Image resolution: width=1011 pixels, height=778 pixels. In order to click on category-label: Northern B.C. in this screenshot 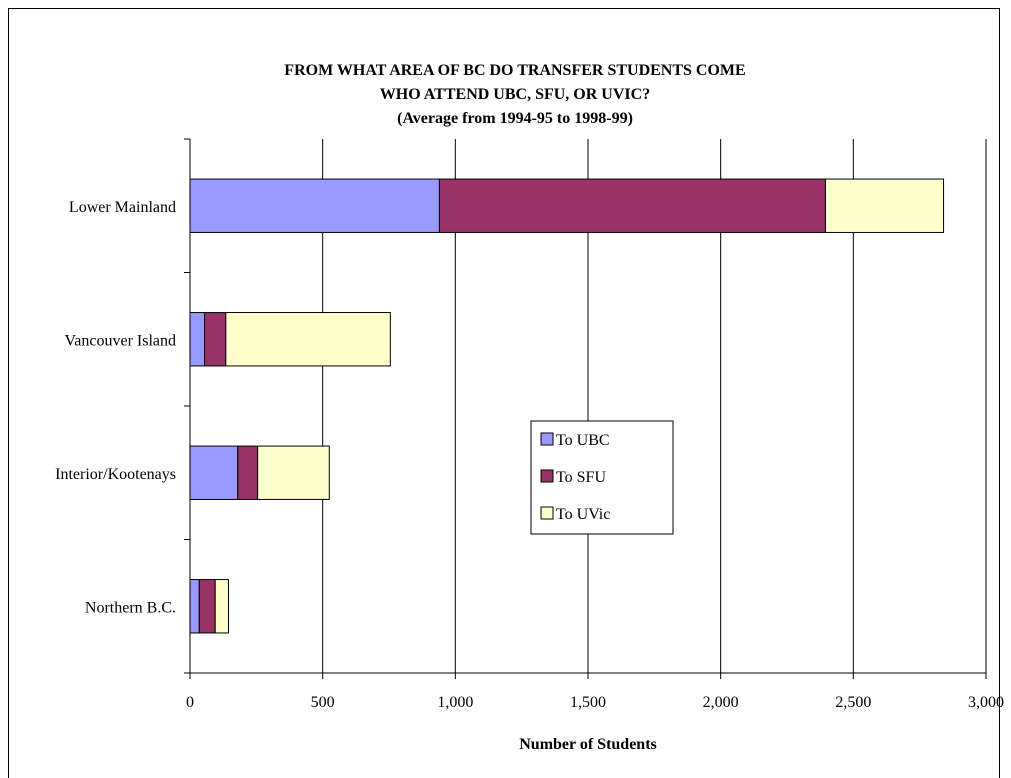, I will do `click(130, 607)`.